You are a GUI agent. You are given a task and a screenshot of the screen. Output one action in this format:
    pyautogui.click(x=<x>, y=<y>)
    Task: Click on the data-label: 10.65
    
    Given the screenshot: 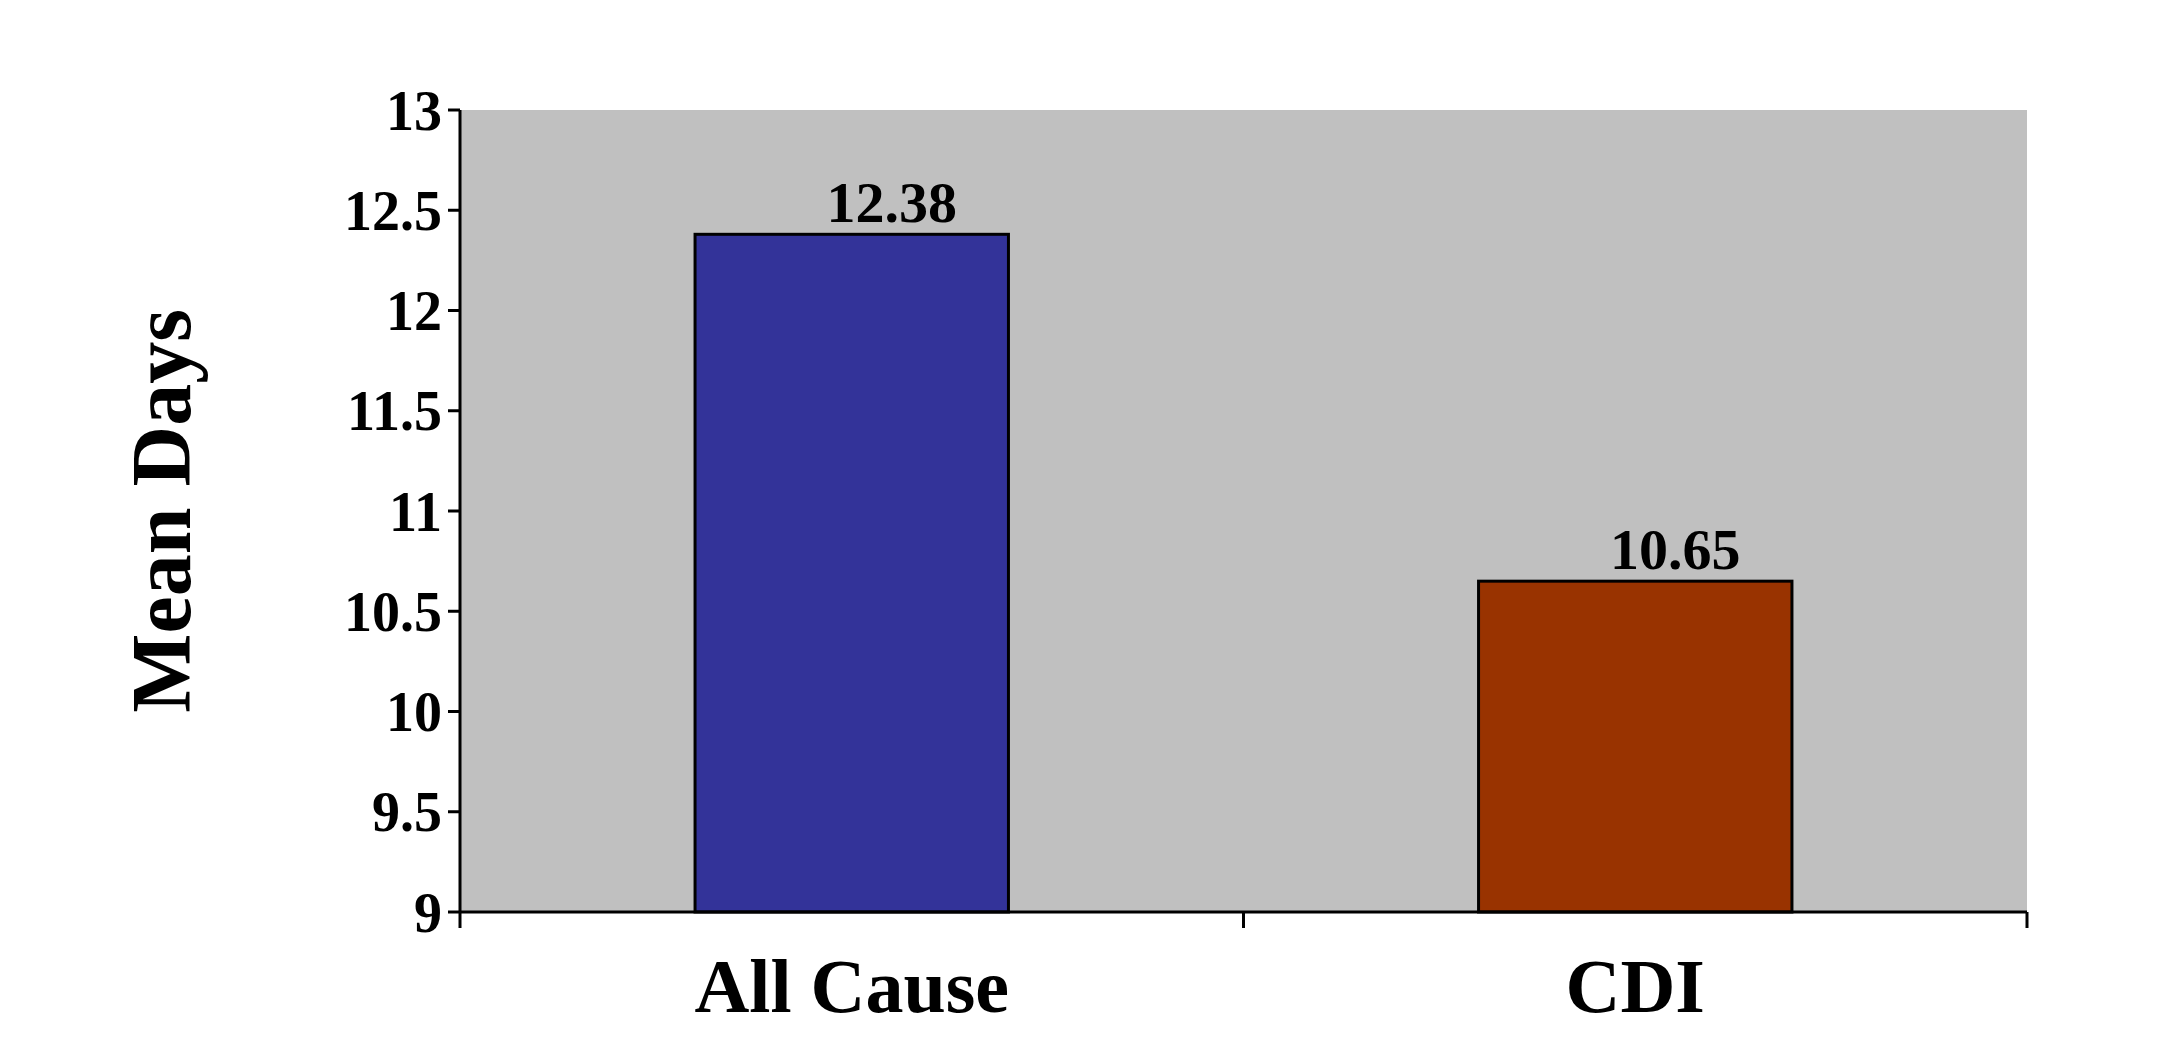 What is the action you would take?
    pyautogui.click(x=1675, y=550)
    